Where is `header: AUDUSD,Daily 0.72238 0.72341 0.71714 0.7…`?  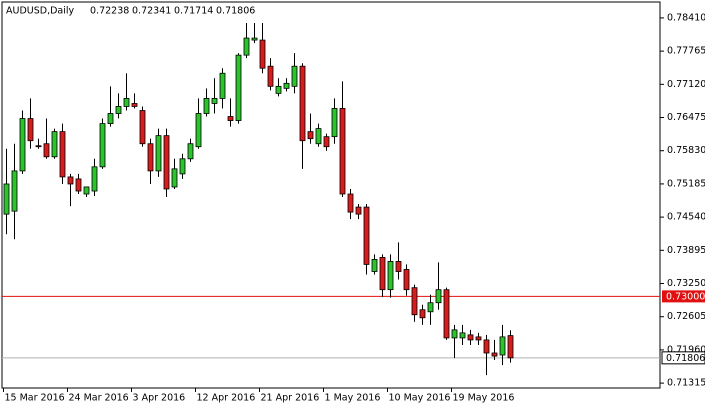 header: AUDUSD,Daily 0.72238 0.72341 0.71714 0.7… is located at coordinates (130, 11).